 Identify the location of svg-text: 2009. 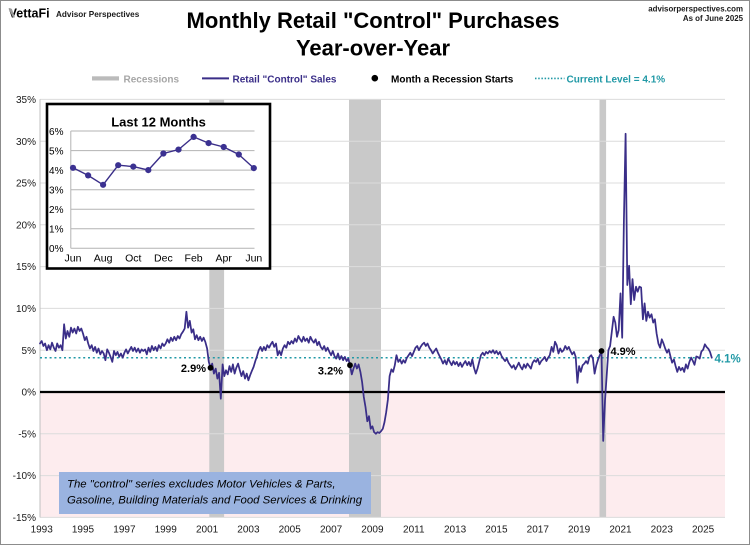
(372, 530).